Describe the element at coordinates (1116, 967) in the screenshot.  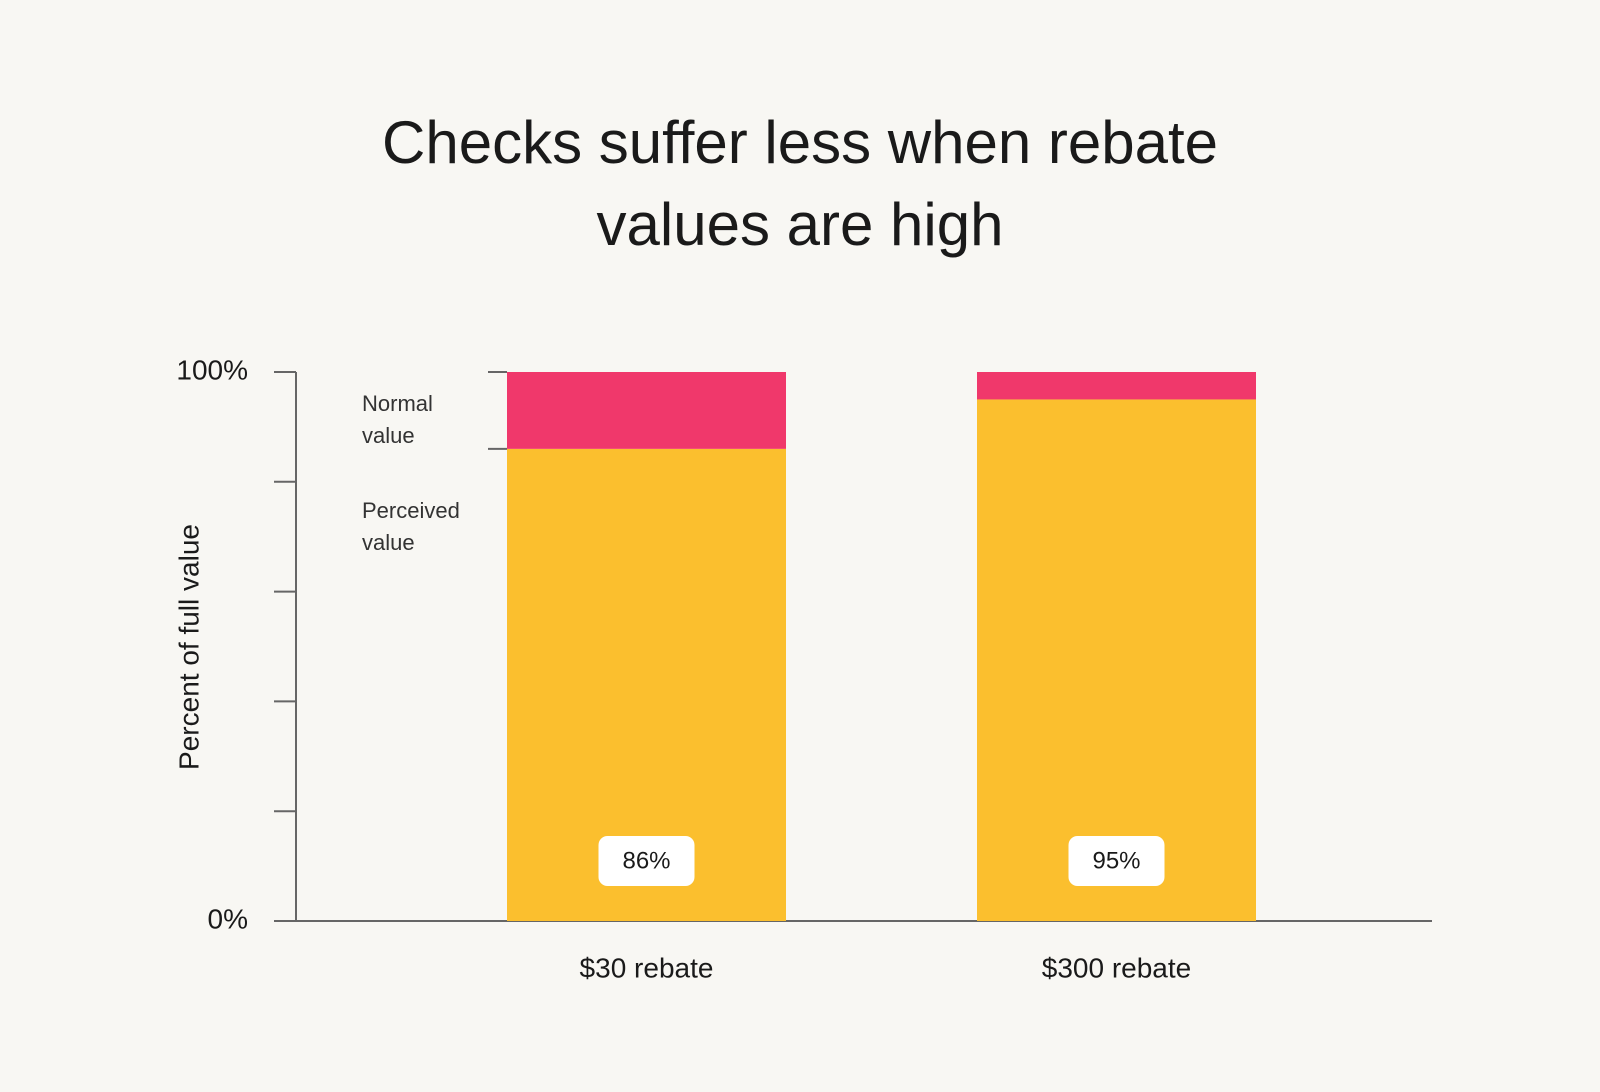
I see `x-tick-label: $300 rebate` at that location.